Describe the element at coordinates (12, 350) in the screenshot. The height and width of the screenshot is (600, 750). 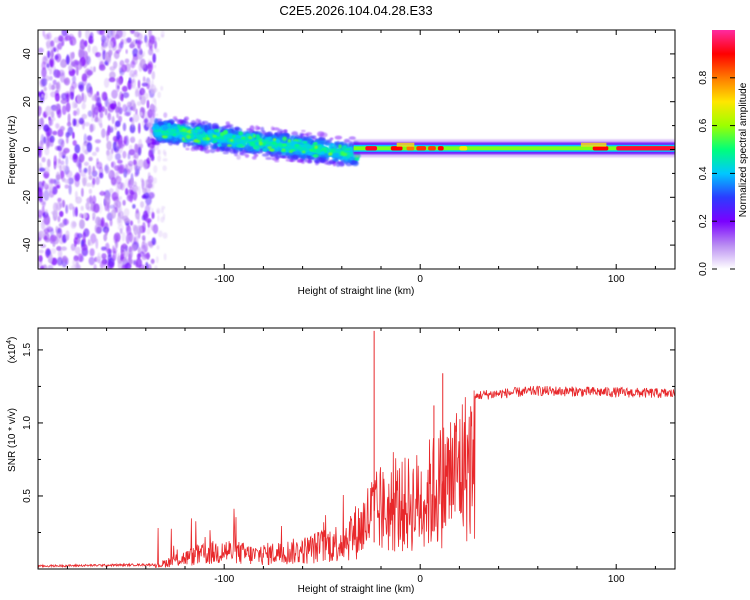
I see `snr-scale-label: (x104)` at that location.